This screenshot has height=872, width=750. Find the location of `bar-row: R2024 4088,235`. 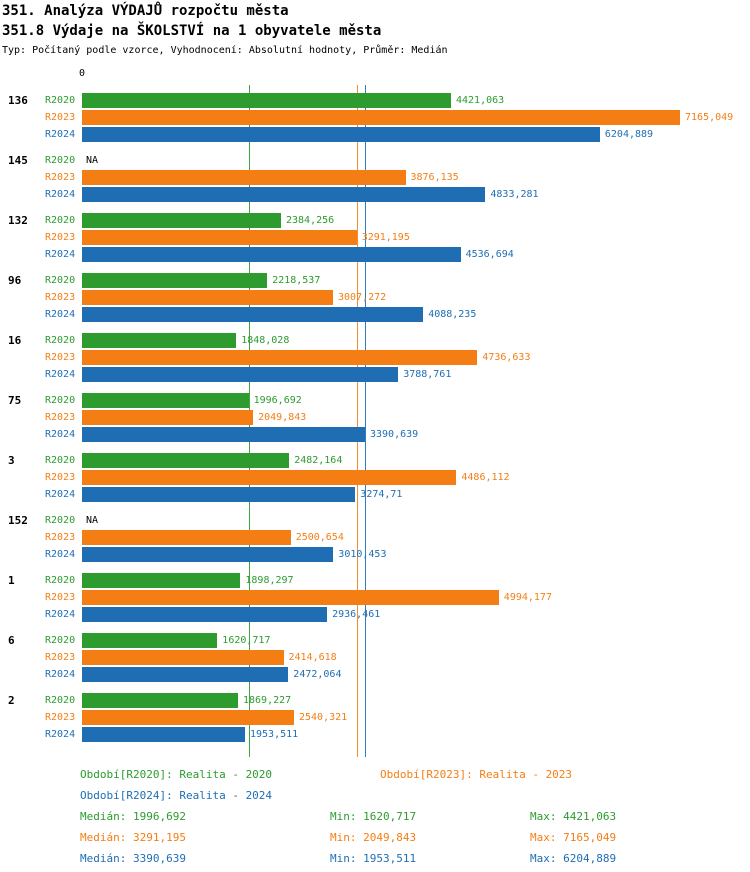

bar-row: R2024 4088,235 is located at coordinates (375, 314).